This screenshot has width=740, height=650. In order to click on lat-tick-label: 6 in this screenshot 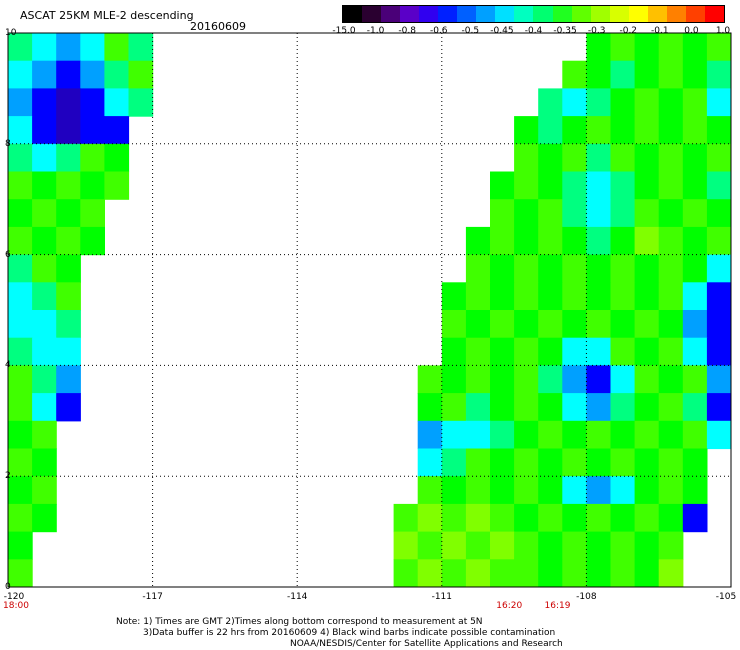, I will do `click(8, 254)`.